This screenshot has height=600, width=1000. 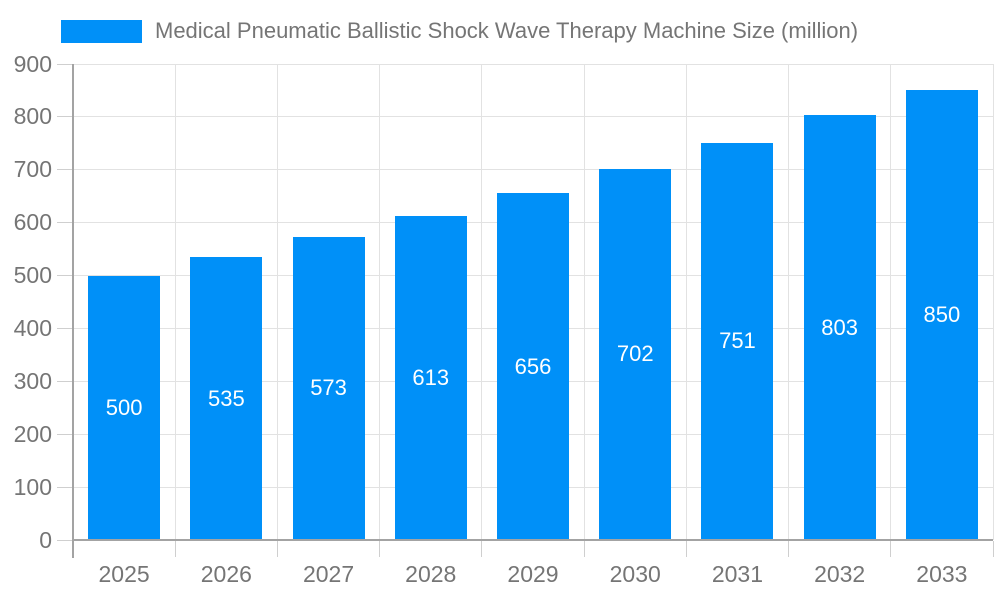 I want to click on bar-value-label: 850, so click(x=942, y=315).